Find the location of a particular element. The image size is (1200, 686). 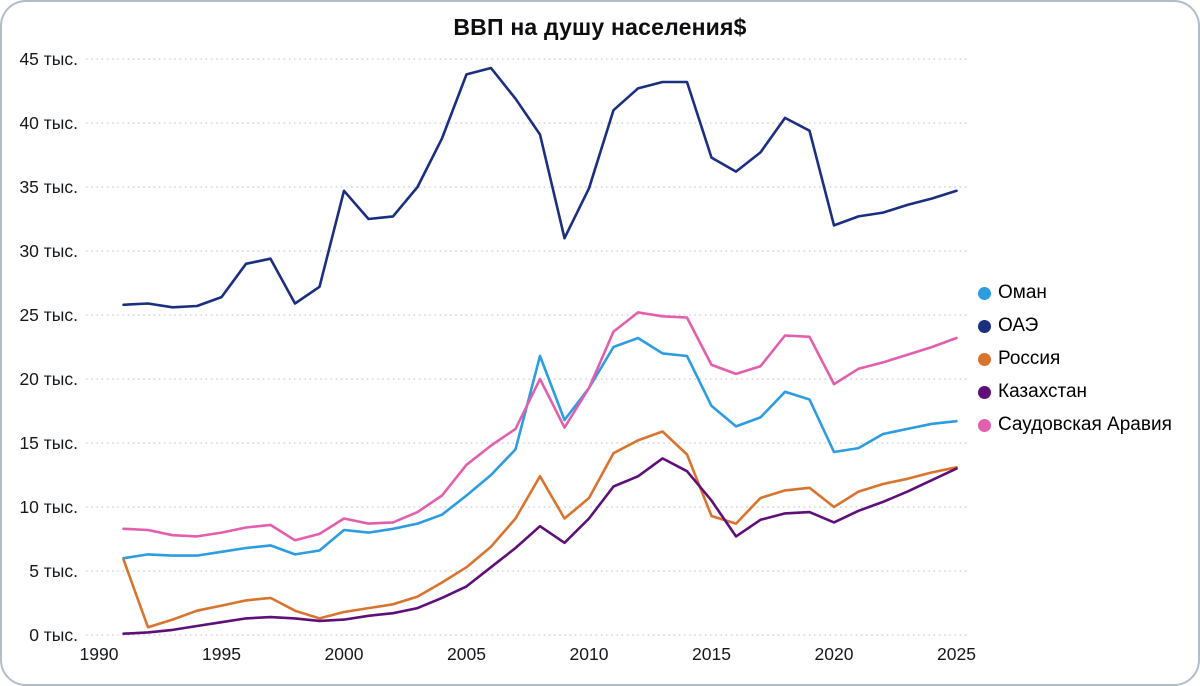

legend-item-2: Россия is located at coordinates (1075, 359).